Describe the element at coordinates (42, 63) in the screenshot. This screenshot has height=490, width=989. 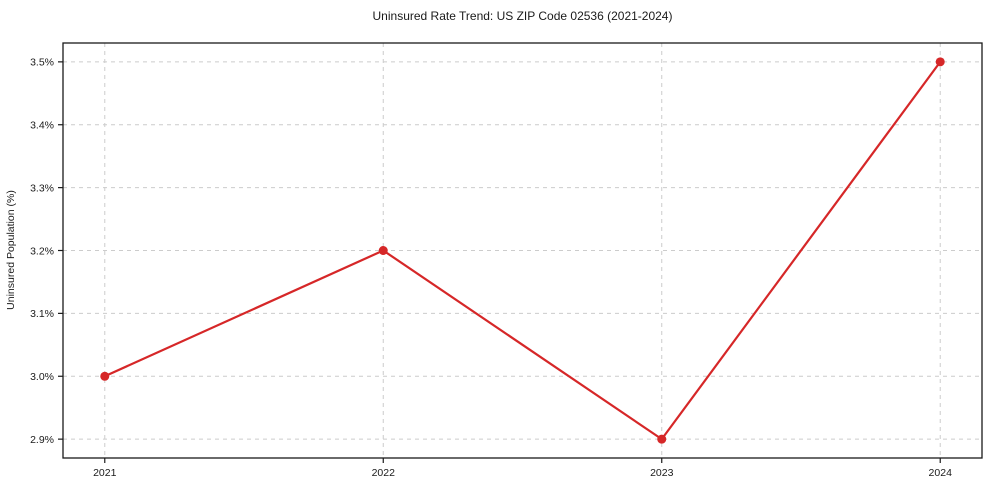
I see `y-tick-label: 3.5%` at that location.